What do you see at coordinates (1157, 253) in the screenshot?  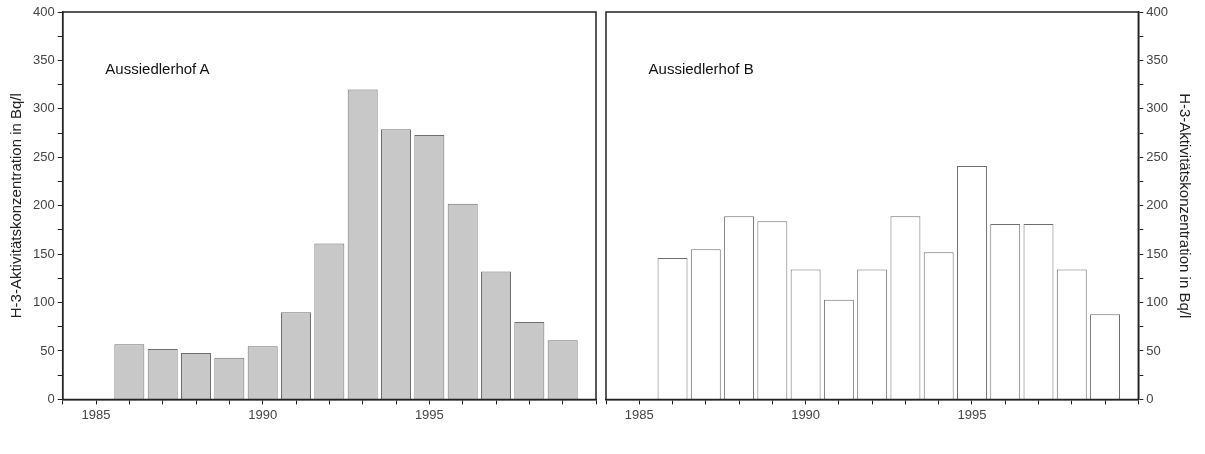 I see `y2-tick-label: 150` at bounding box center [1157, 253].